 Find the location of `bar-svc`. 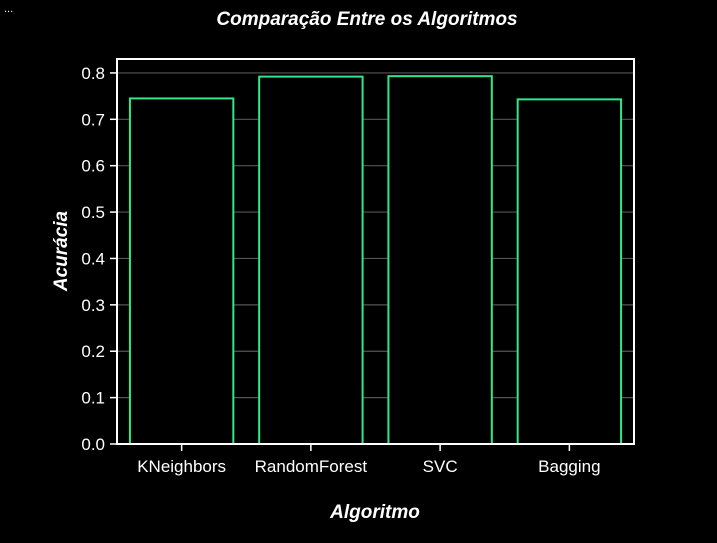

bar-svc is located at coordinates (440, 260).